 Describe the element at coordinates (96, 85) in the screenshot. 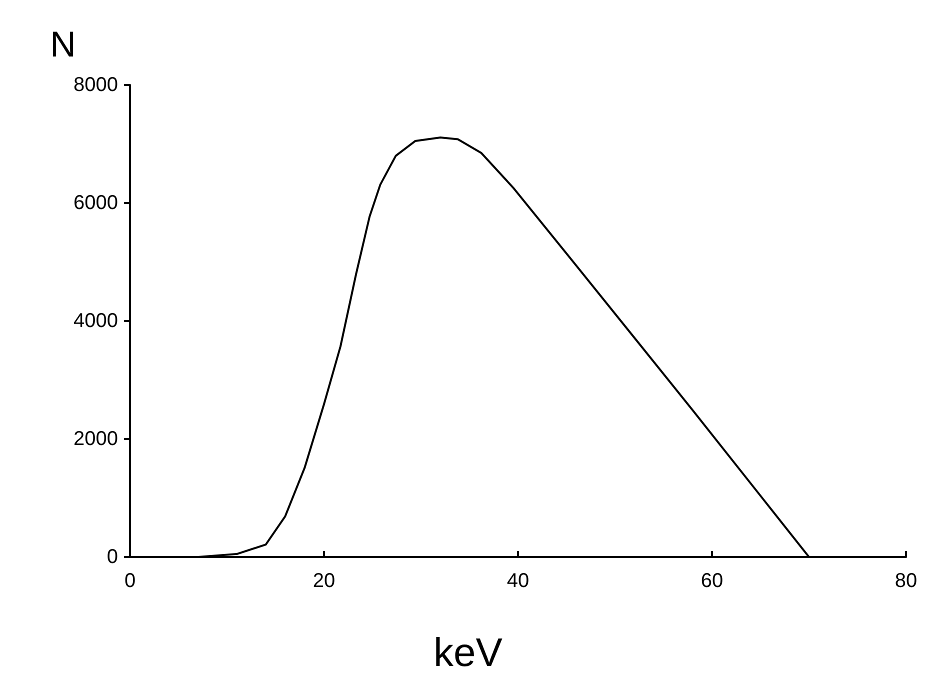

I see `y-tick-label: 8000` at that location.